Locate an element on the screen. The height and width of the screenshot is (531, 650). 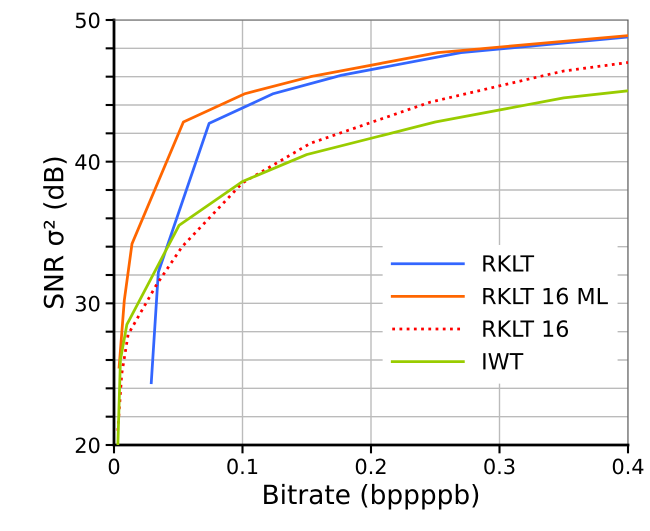
x-tick-label: 0.4 is located at coordinates (628, 466).